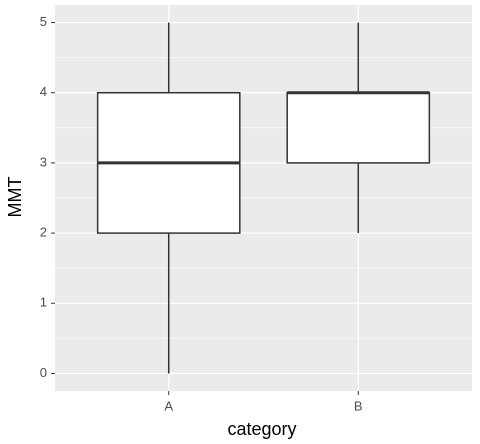  I want to click on y-axis-title: MMT, so click(15, 197).